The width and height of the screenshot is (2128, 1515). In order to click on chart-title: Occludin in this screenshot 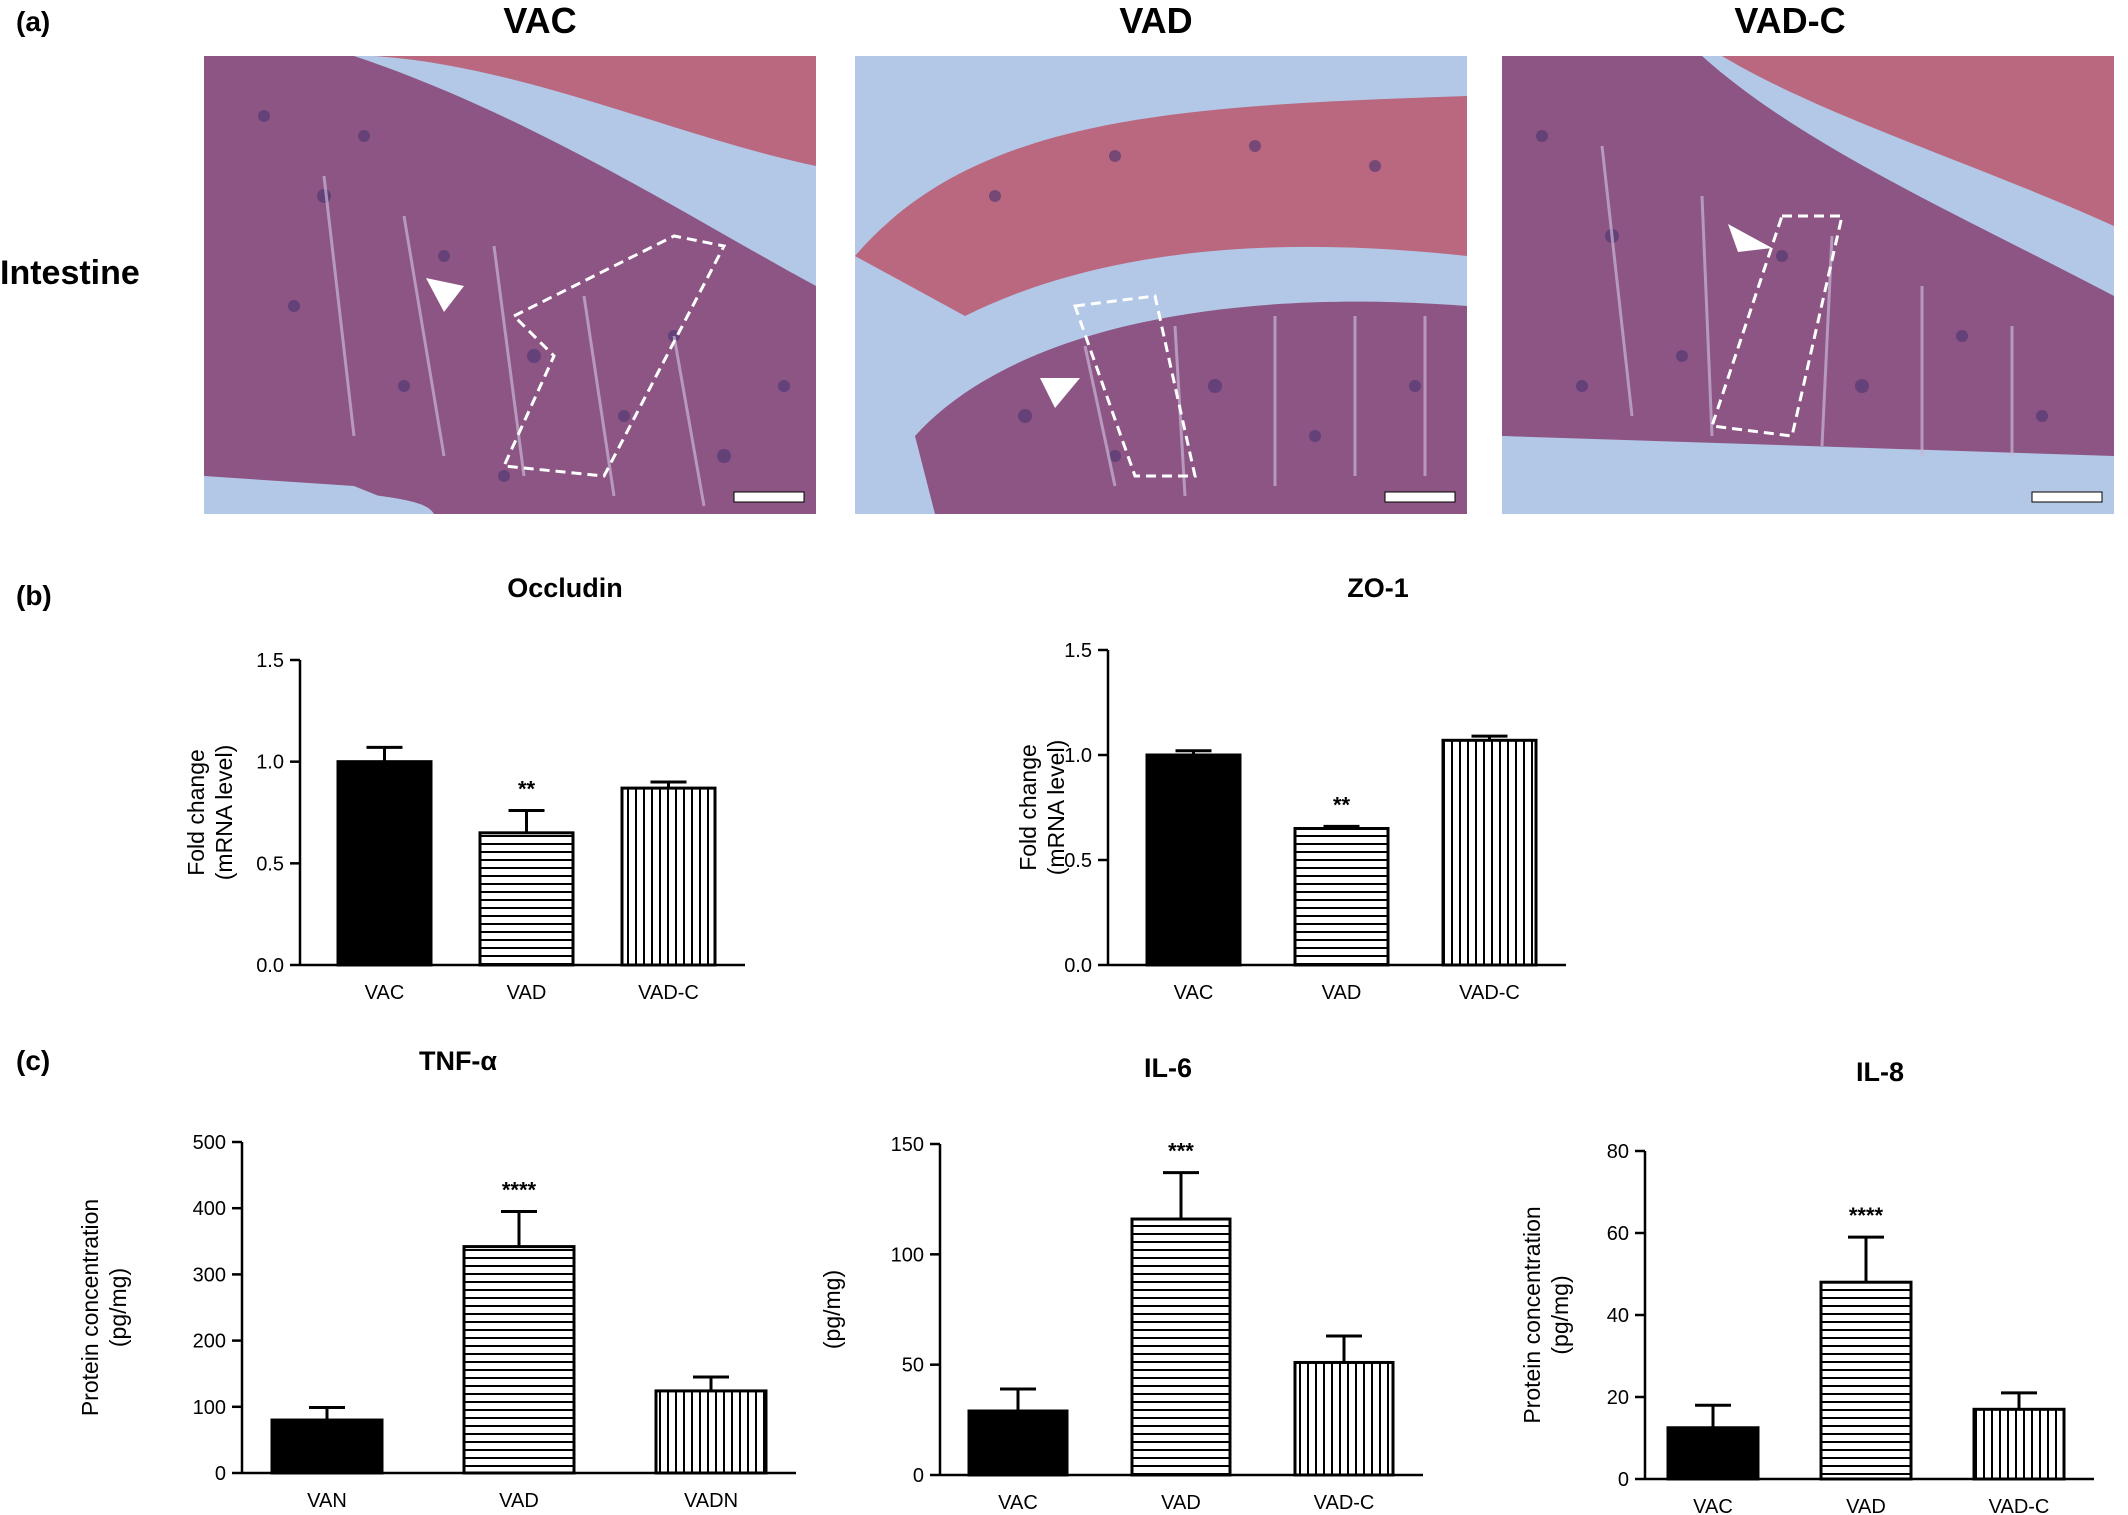, I will do `click(565, 588)`.